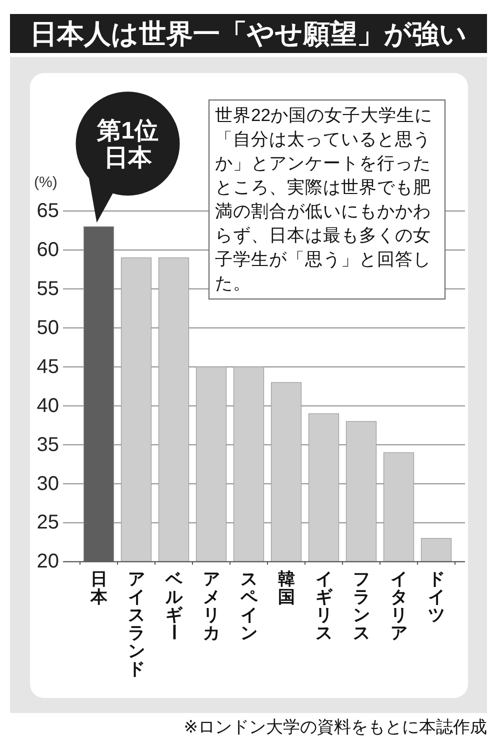  Describe the element at coordinates (361, 606) in the screenshot. I see `xtick: フランス` at that location.